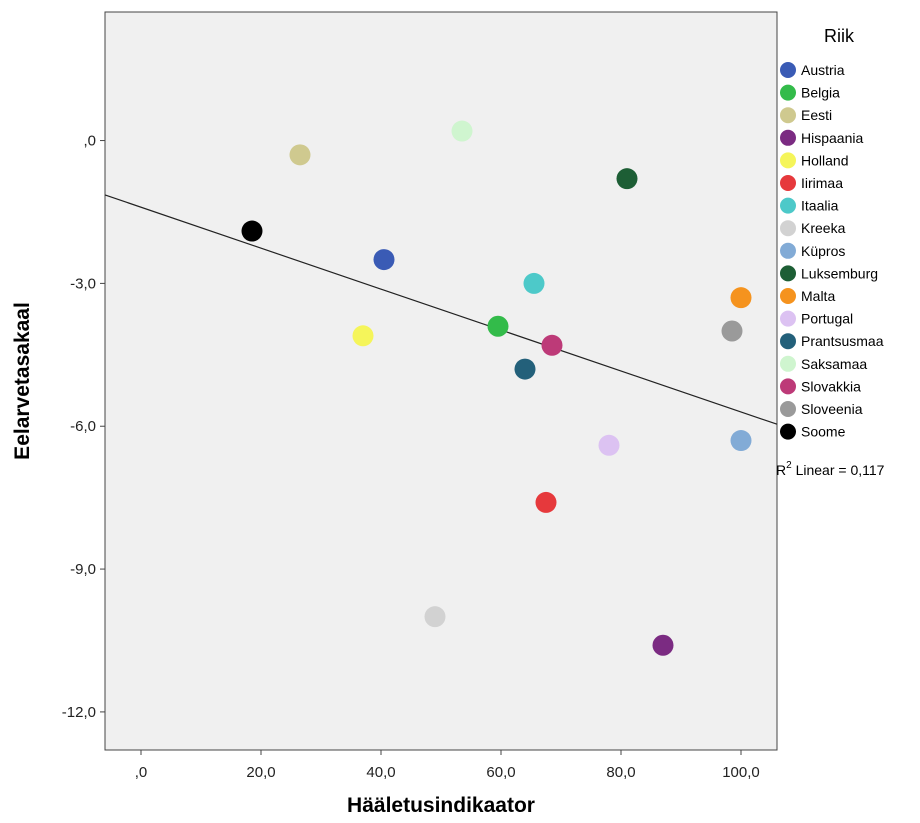 Image resolution: width=920 pixels, height=823 pixels. What do you see at coordinates (816, 115) in the screenshot?
I see `legend-label: Eesti` at bounding box center [816, 115].